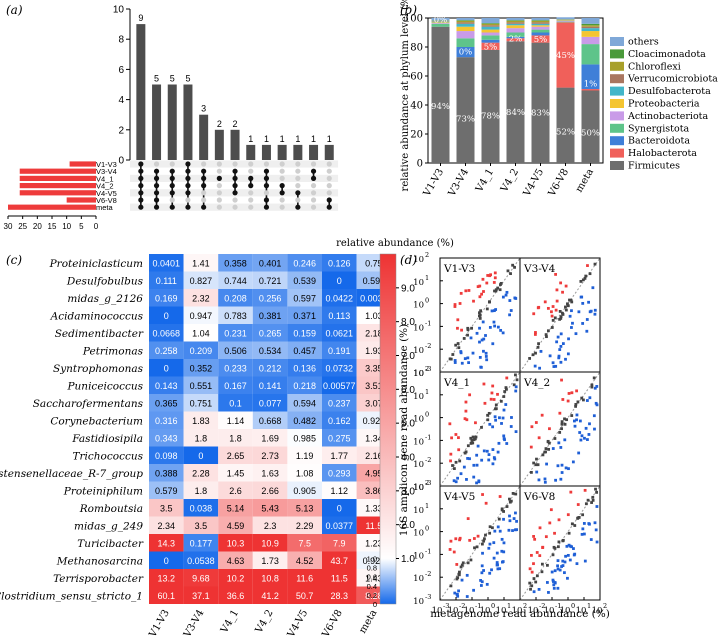  Describe the element at coordinates (250, 139) in the screenshot. I see `upset-bar-label: 1` at that location.